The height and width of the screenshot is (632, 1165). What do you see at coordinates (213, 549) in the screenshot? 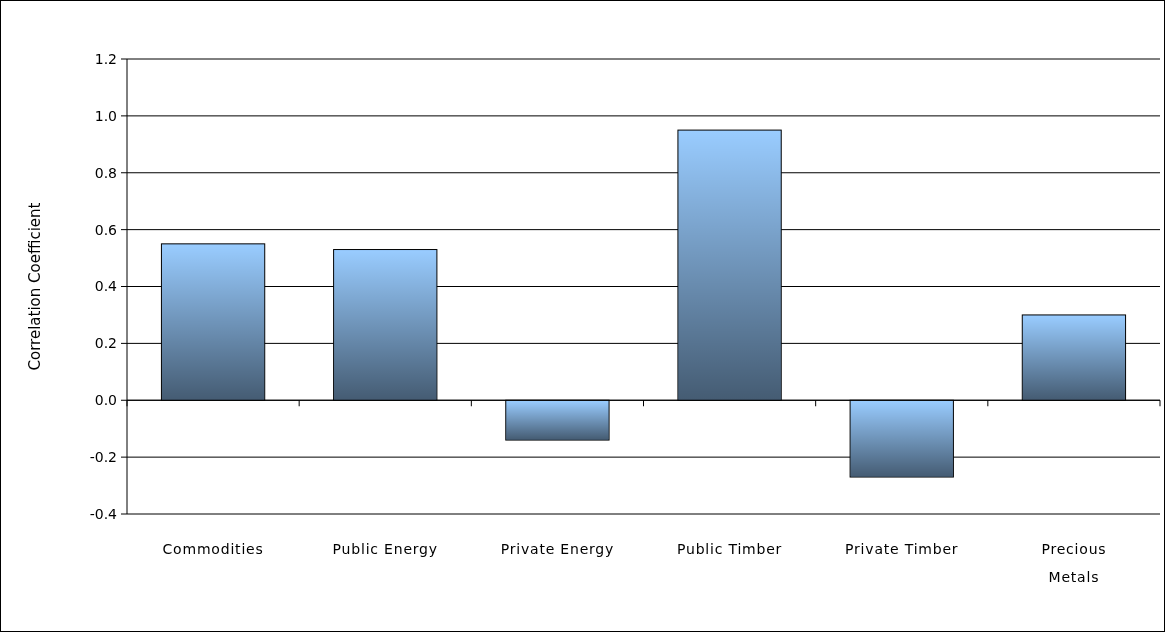
I see `x-tick-label: Commodities` at bounding box center [213, 549].